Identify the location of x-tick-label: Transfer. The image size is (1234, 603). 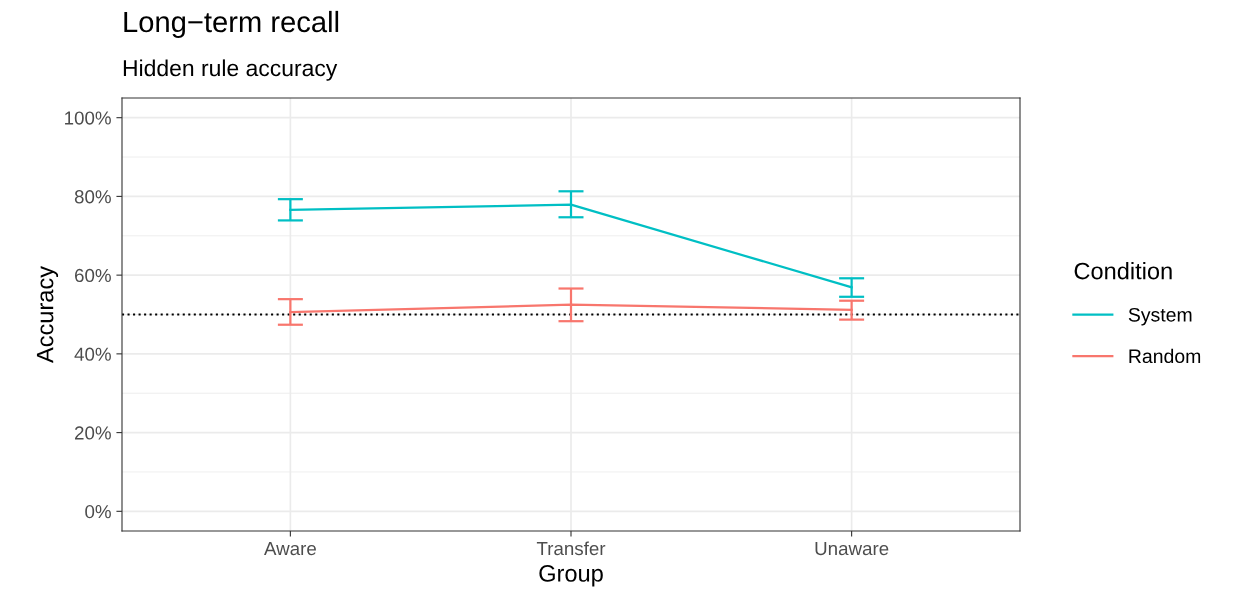
(571, 548).